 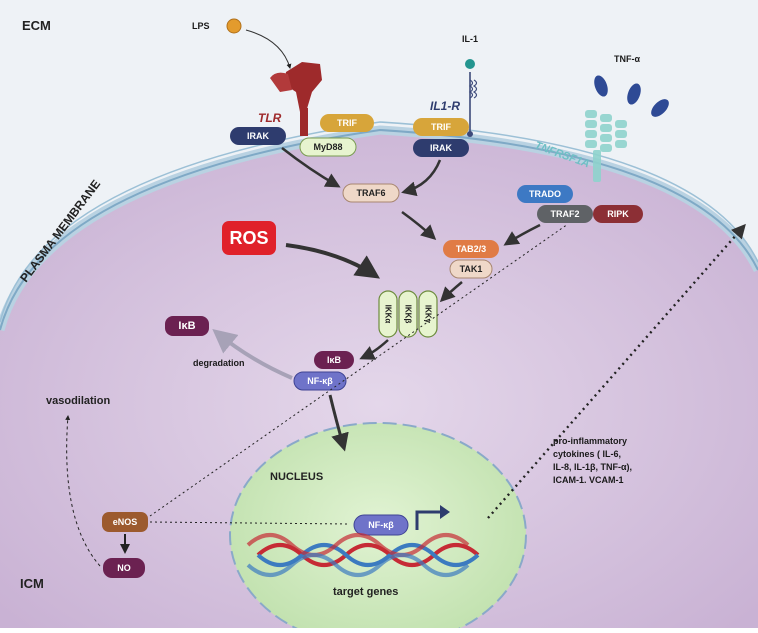 I want to click on no-label: NO, so click(x=124, y=568).